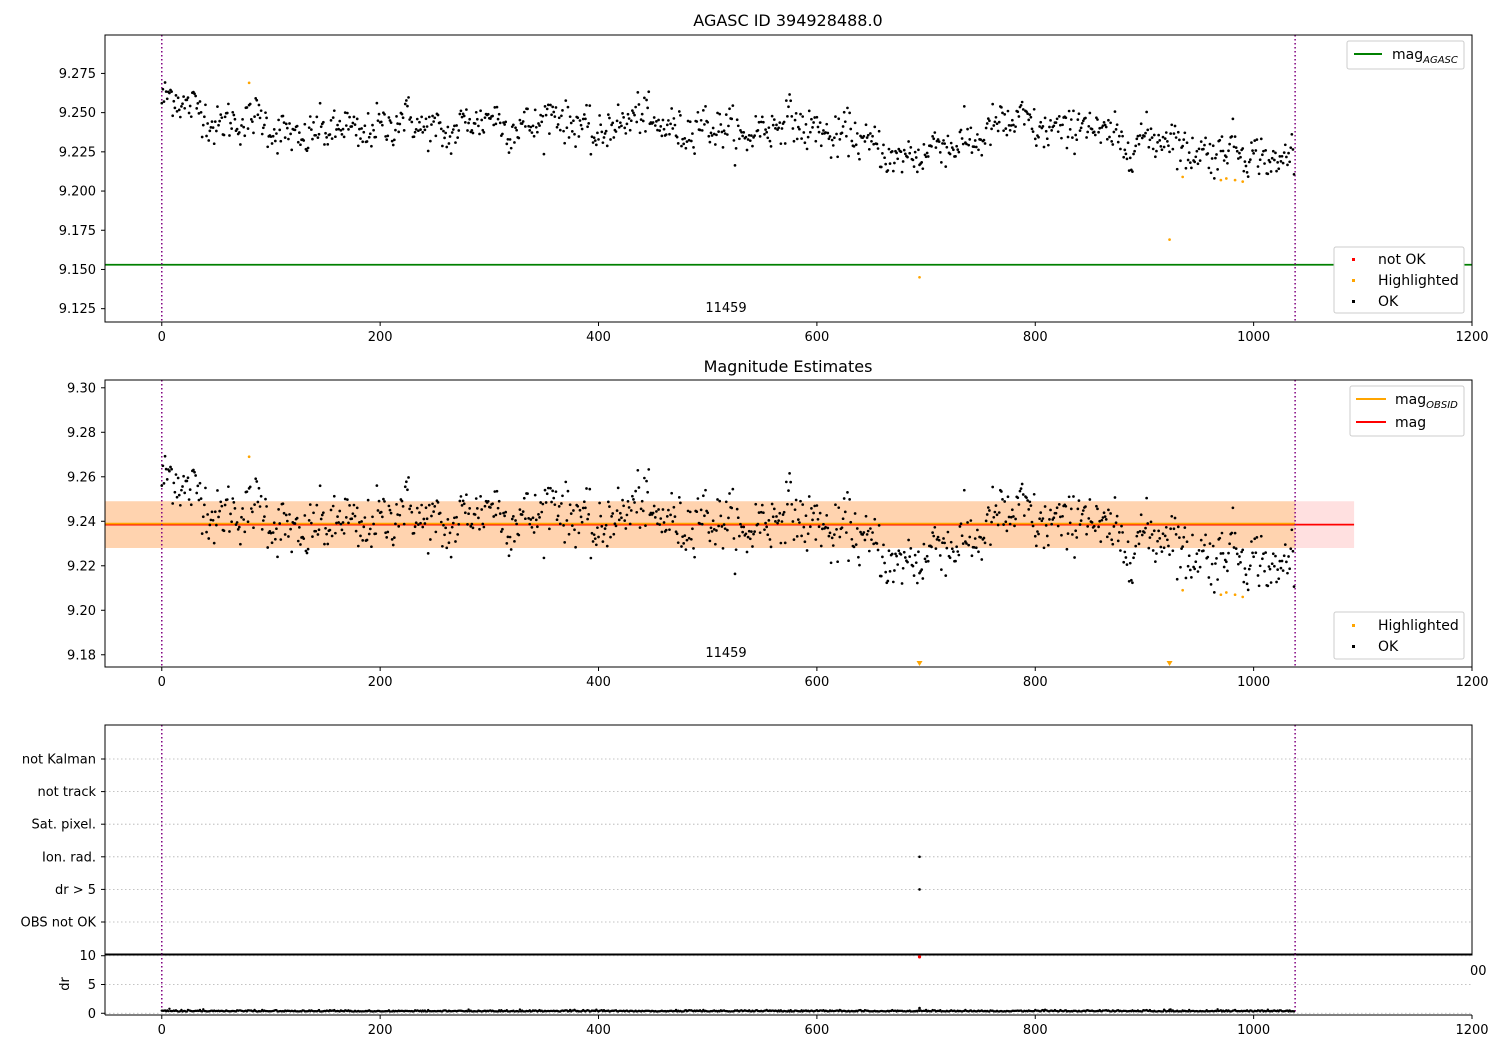 This screenshot has width=1500, height=1050. What do you see at coordinates (77, 192) in the screenshot?
I see `top-ytick-label: 9.200` at bounding box center [77, 192].